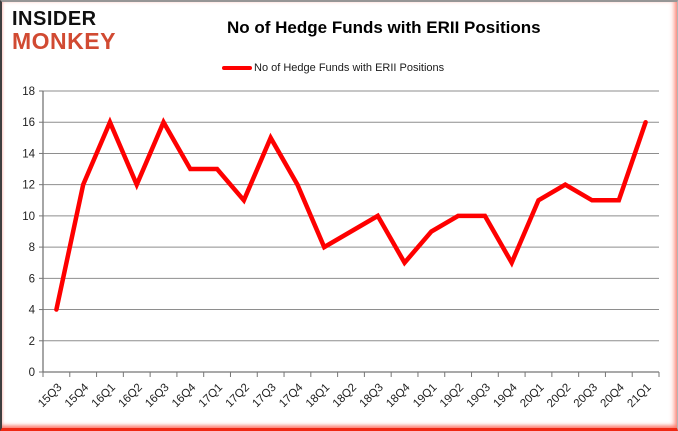  I want to click on x-axis-tick-label: 19Q1, so click(425, 396).